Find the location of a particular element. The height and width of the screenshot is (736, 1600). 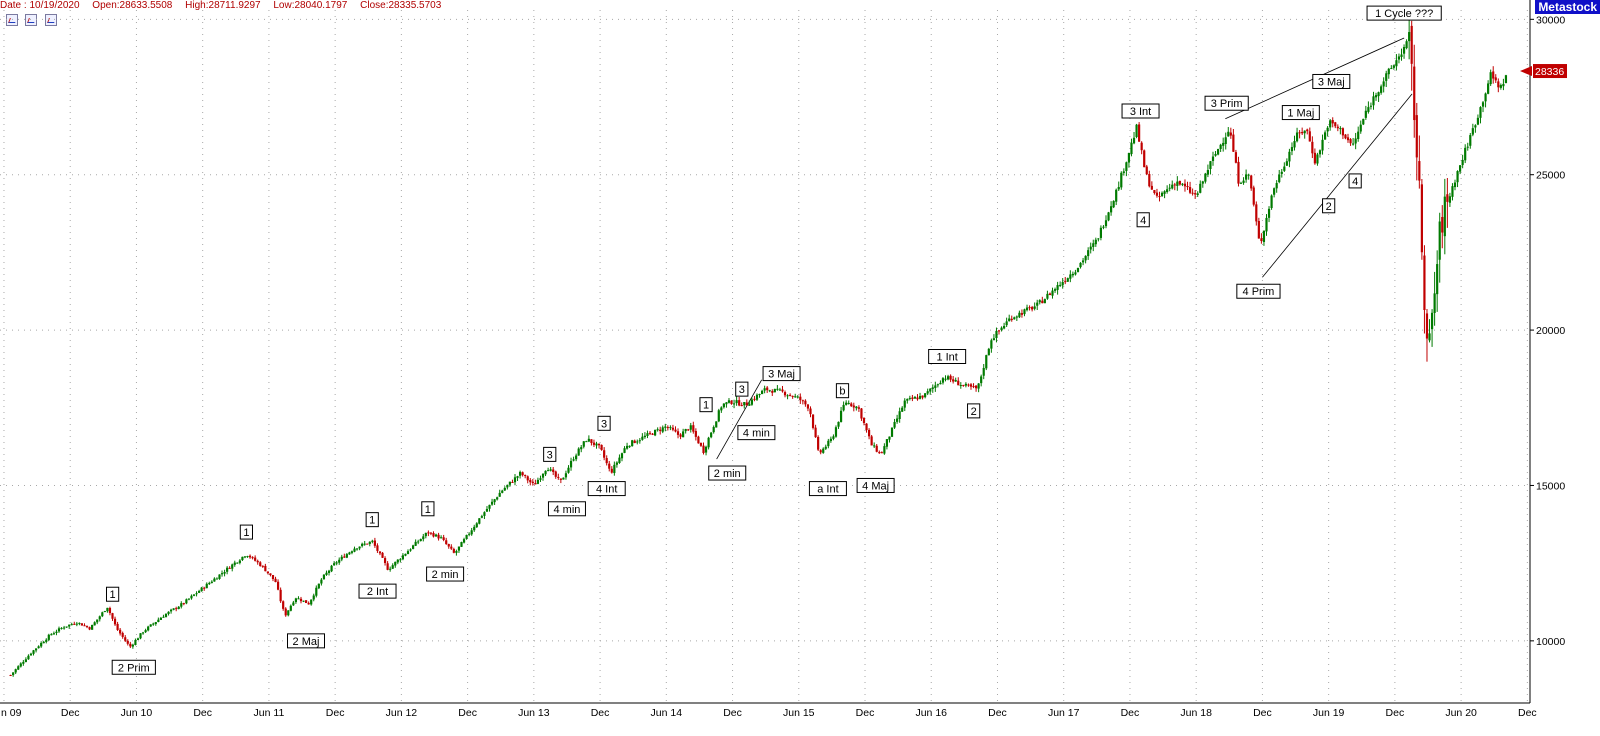

chart-zoom-in-icon is located at coordinates (12, 20).